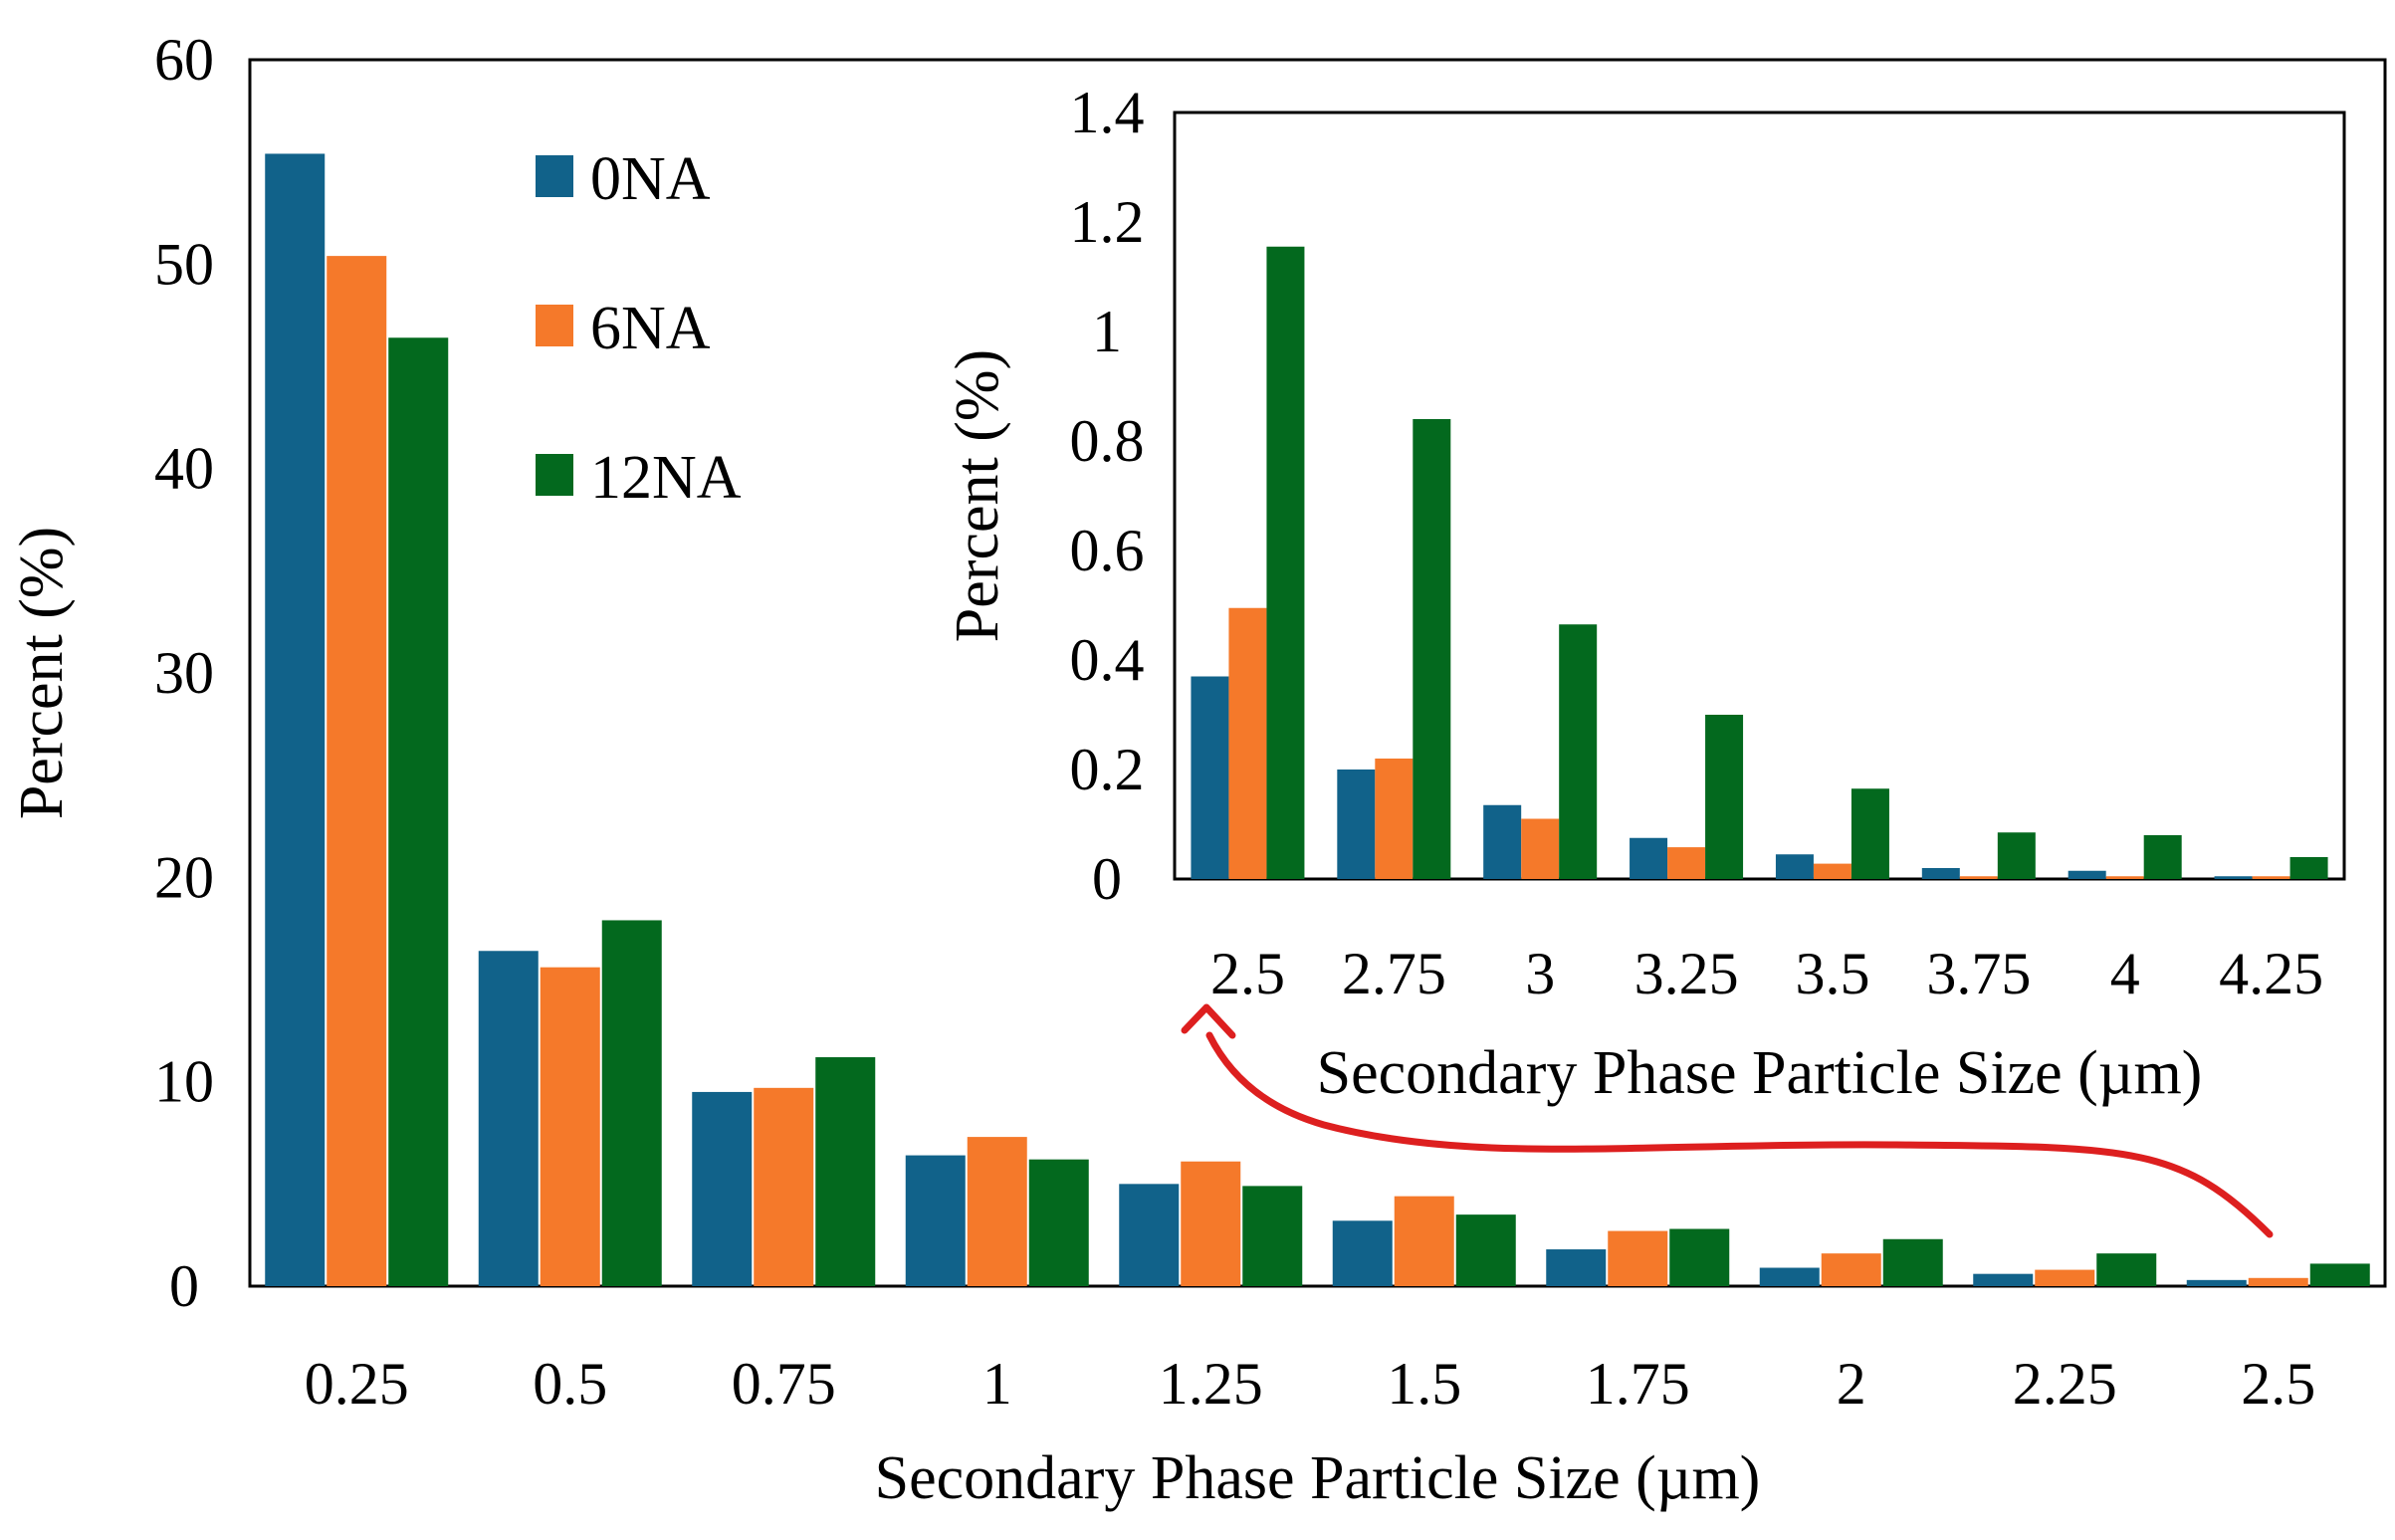 This screenshot has height=1540, width=2395. I want to click on inset-bar-6na-3p25, so click(1687, 863).